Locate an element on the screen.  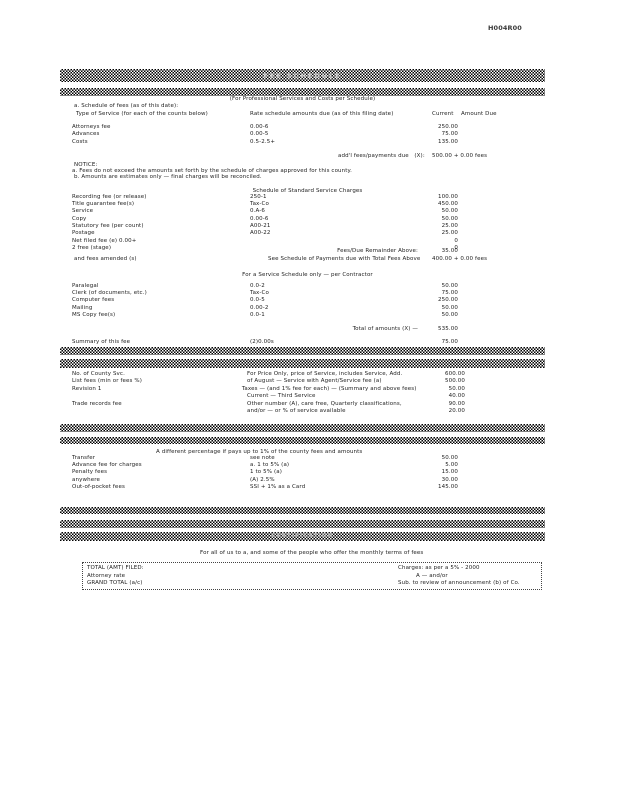
fee-row: Postage A00-22 25.00 is located at coordinates (265, 234).